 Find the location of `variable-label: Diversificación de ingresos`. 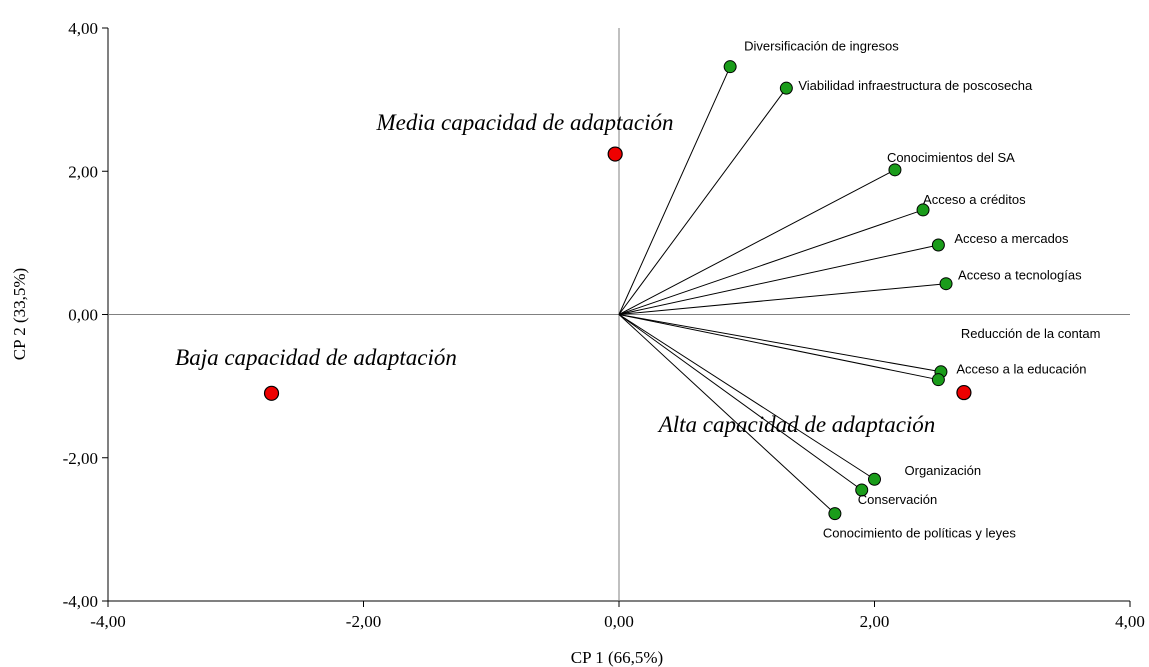

variable-label: Diversificación de ingresos is located at coordinates (821, 46).